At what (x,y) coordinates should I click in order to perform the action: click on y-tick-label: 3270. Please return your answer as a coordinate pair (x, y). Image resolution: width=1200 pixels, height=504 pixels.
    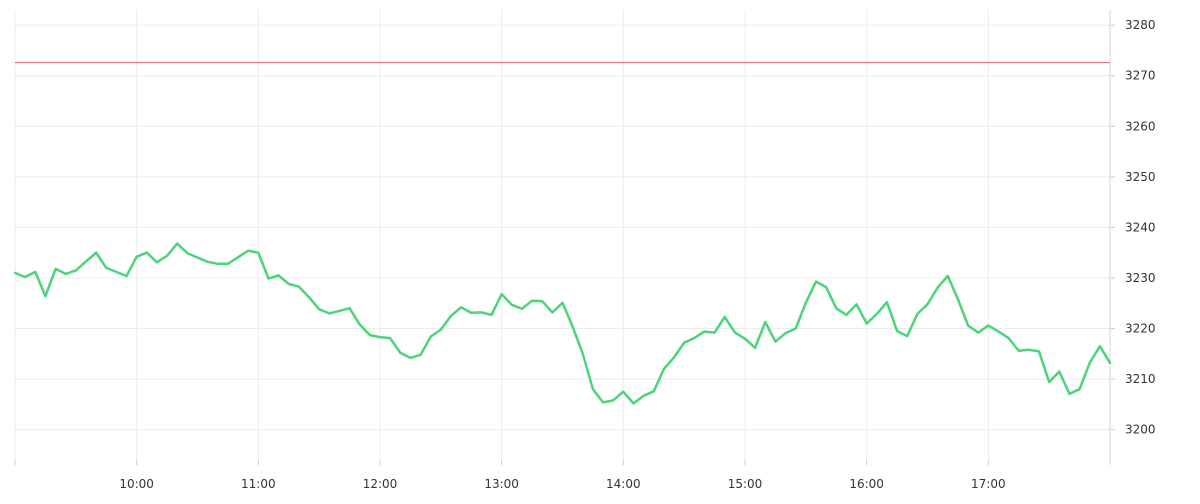
    Looking at the image, I should click on (1140, 76).